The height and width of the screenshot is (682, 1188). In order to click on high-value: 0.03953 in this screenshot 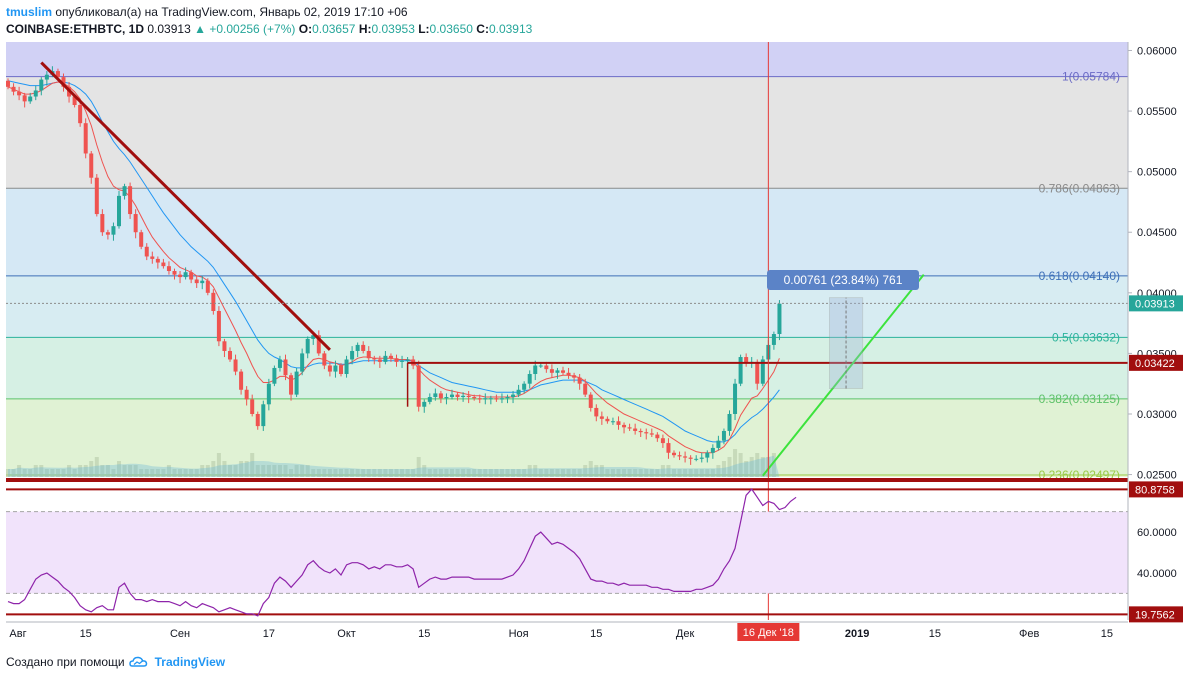, I will do `click(393, 29)`.